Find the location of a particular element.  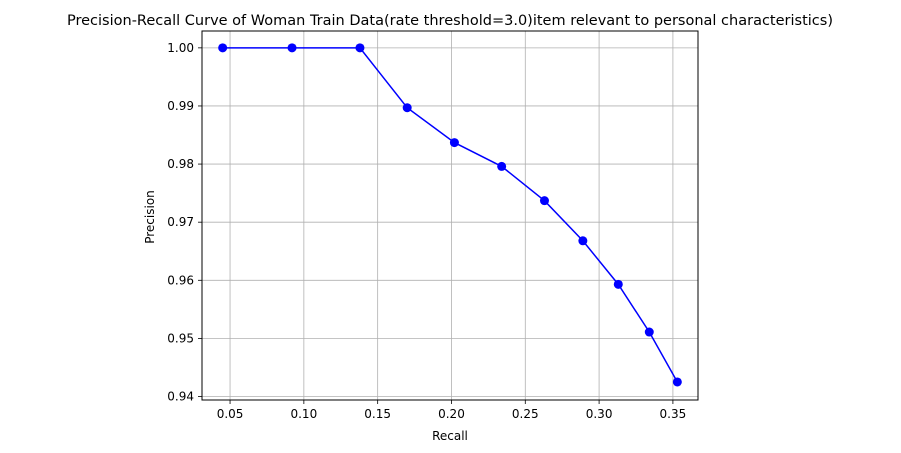

x-tick-label: 0.35 is located at coordinates (673, 414).